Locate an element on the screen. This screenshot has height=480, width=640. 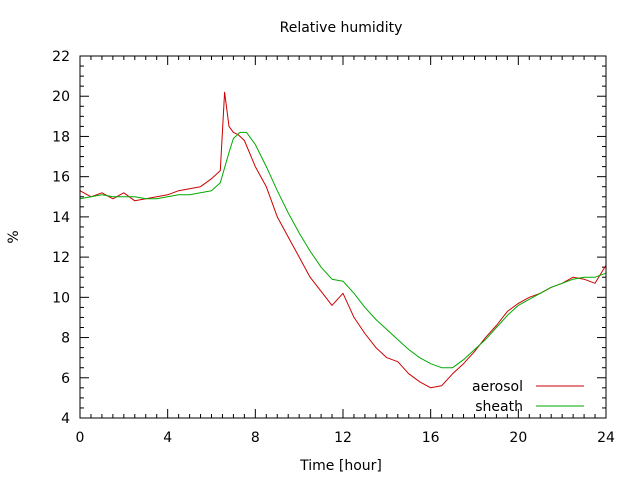
legend: aerosol sheath is located at coordinates (528, 397).